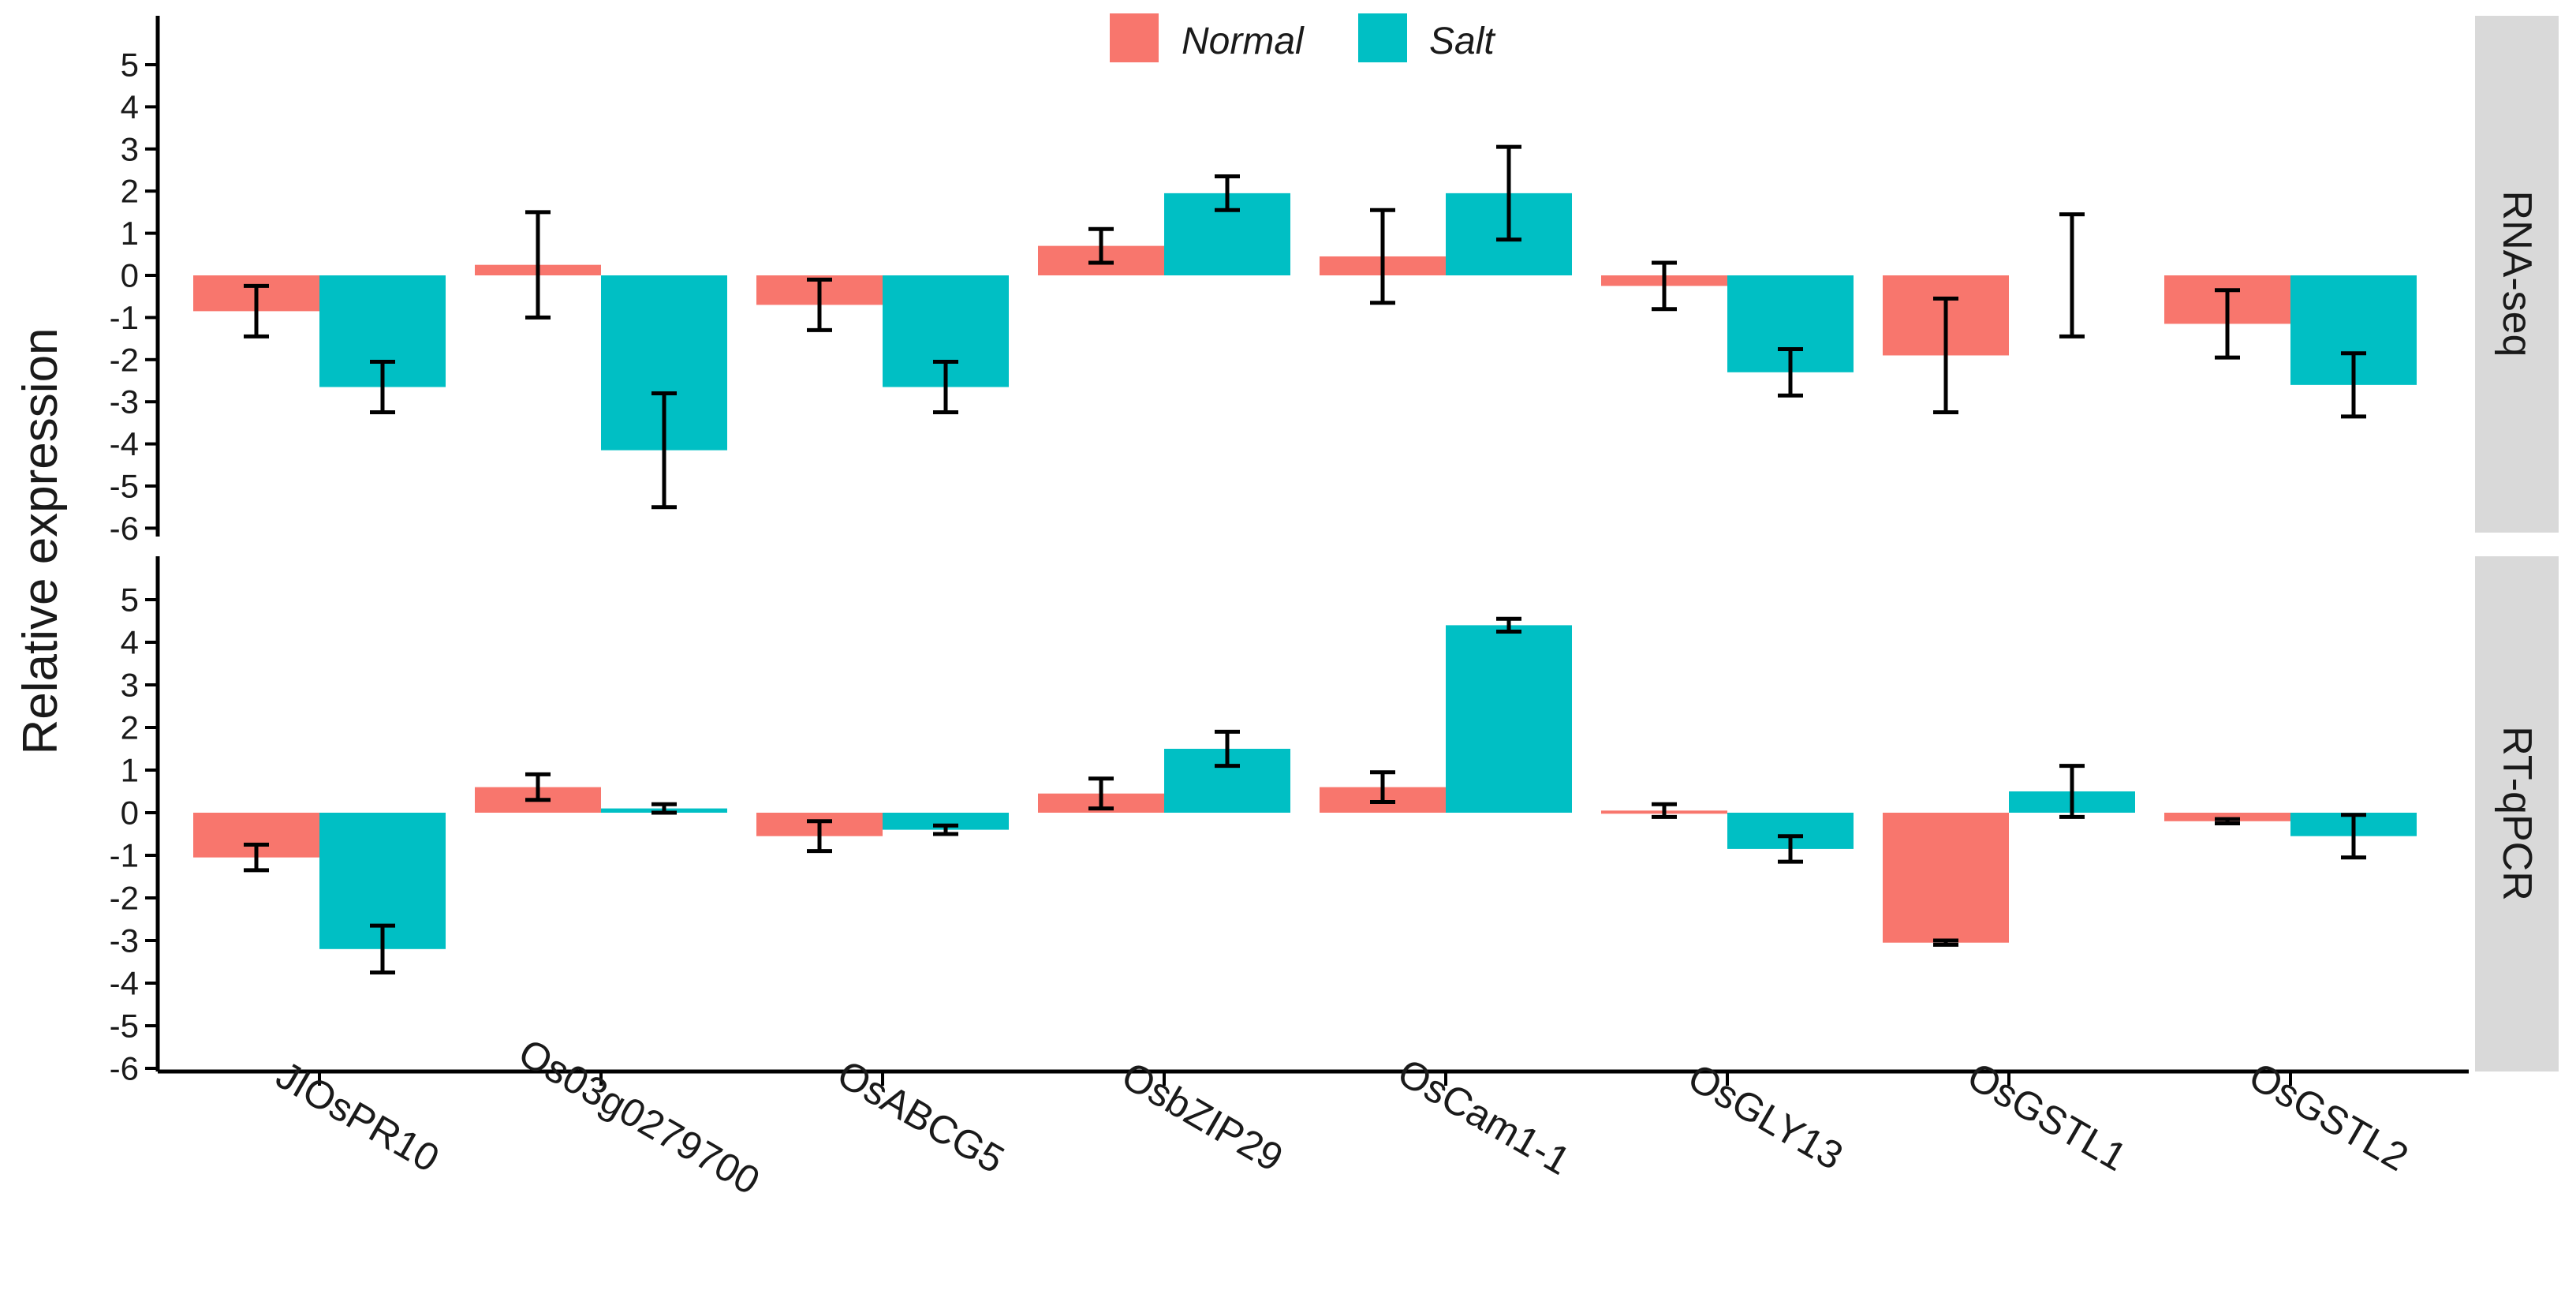 This screenshot has height=1309, width=2576. What do you see at coordinates (945, 387) in the screenshot?
I see `error-bar-rna-seq-salt-osabcg5` at bounding box center [945, 387].